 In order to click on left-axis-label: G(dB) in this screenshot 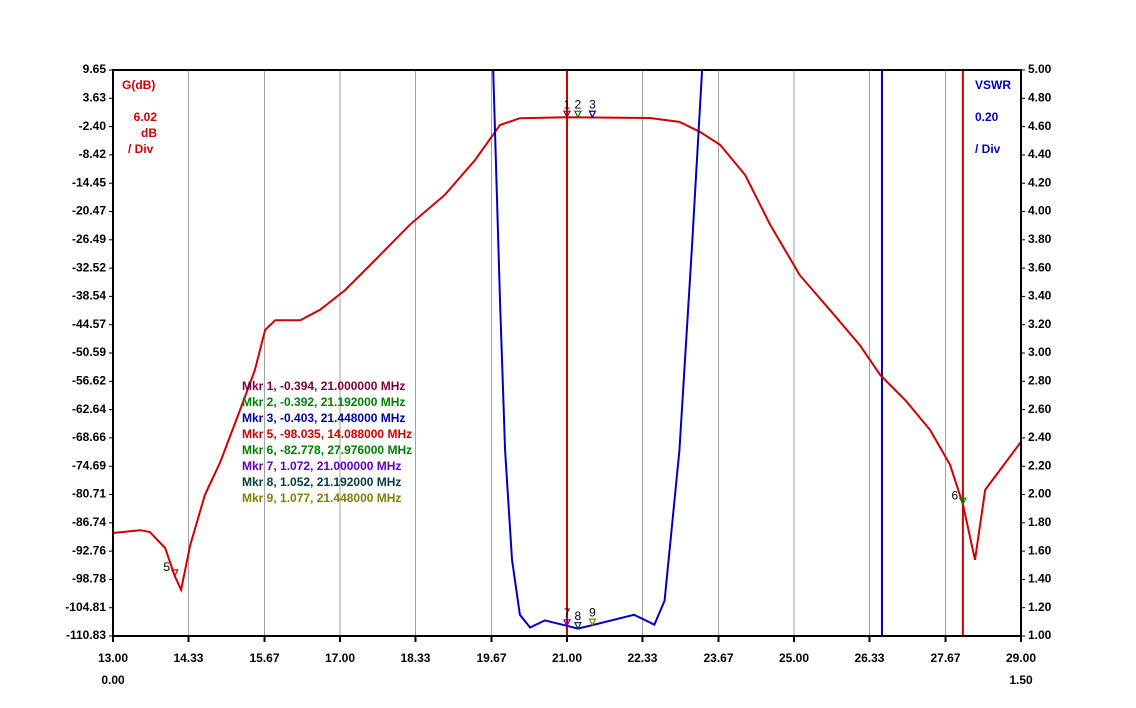, I will do `click(138, 85)`.